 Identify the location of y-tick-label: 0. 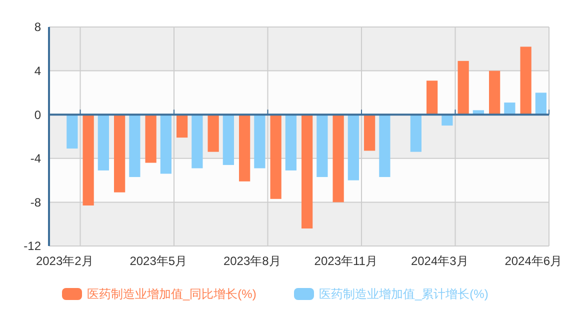
(38, 115).